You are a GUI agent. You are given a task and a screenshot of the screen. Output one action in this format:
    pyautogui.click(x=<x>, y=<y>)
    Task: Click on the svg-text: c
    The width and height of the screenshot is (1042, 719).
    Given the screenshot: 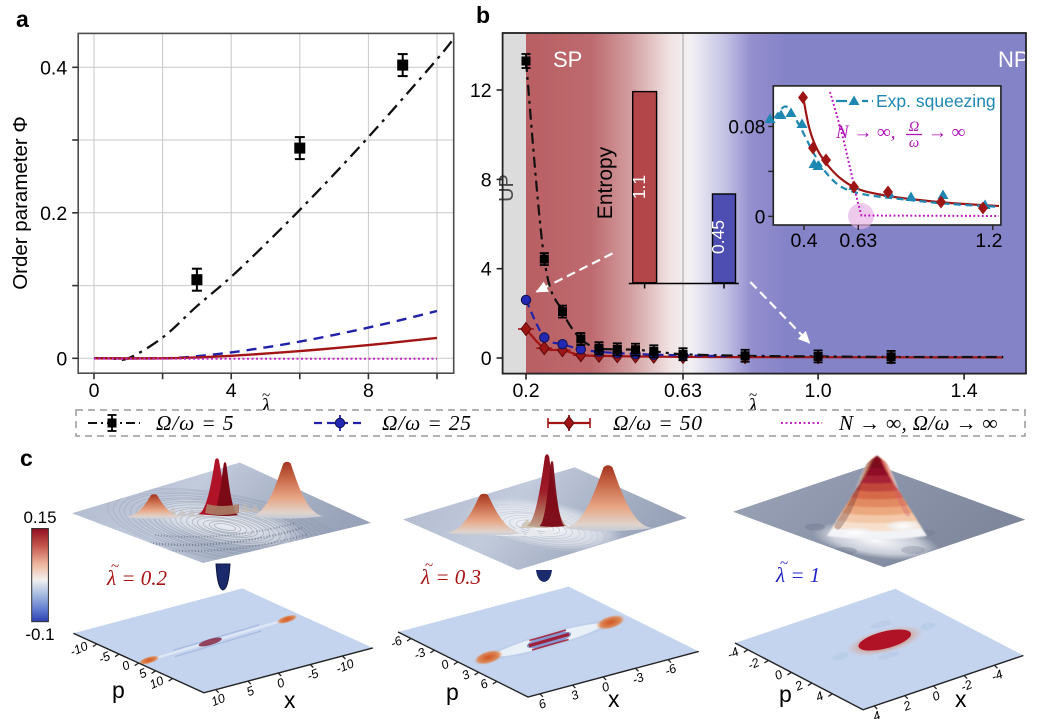 What is the action you would take?
    pyautogui.click(x=26, y=458)
    